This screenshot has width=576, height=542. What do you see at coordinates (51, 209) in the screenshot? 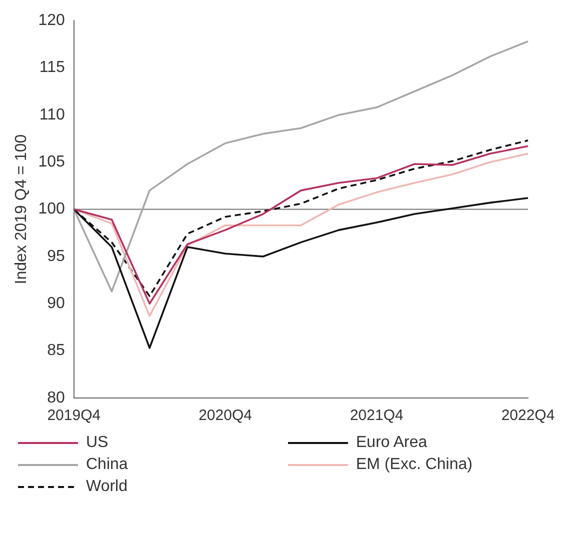
I see `y-tick-label: 100` at bounding box center [51, 209].